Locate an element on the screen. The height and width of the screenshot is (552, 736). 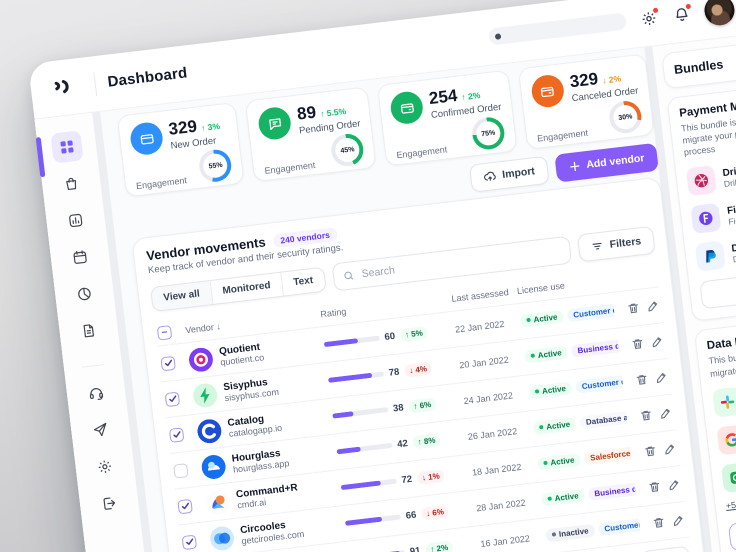
import-button: Import is located at coordinates (509, 174).